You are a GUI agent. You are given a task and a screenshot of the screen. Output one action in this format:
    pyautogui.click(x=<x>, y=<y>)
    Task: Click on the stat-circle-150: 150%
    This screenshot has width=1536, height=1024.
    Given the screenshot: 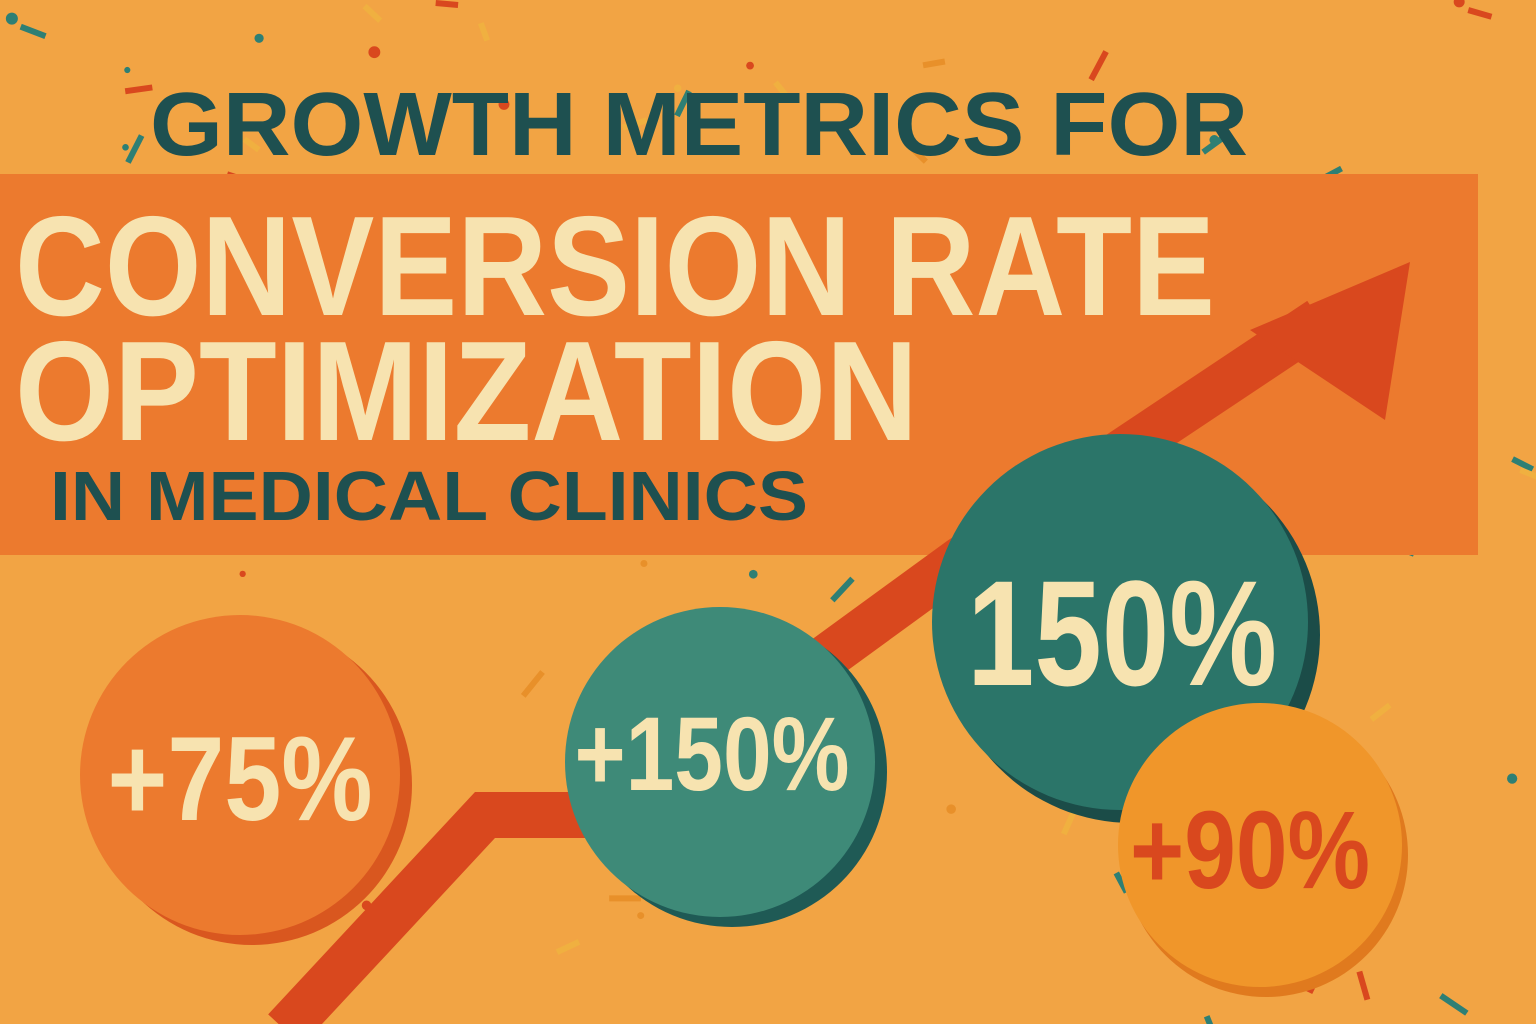 What is the action you would take?
    pyautogui.click(x=1126, y=628)
    